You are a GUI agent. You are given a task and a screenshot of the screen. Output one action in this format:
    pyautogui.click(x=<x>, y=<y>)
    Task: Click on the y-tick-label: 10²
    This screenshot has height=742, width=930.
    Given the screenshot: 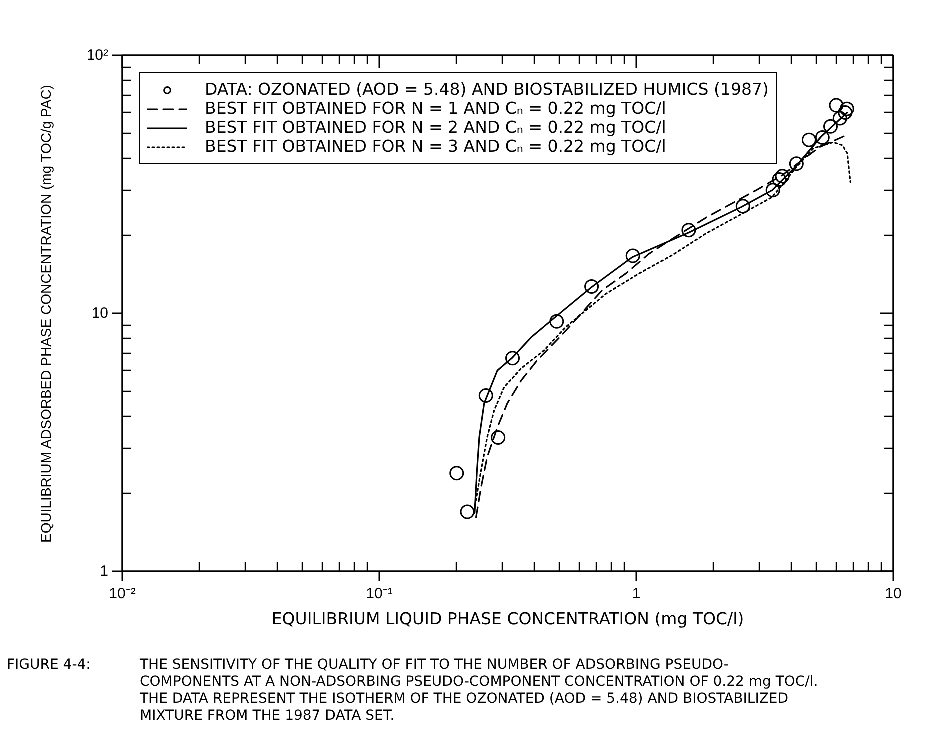 What is the action you would take?
    pyautogui.click(x=97, y=55)
    